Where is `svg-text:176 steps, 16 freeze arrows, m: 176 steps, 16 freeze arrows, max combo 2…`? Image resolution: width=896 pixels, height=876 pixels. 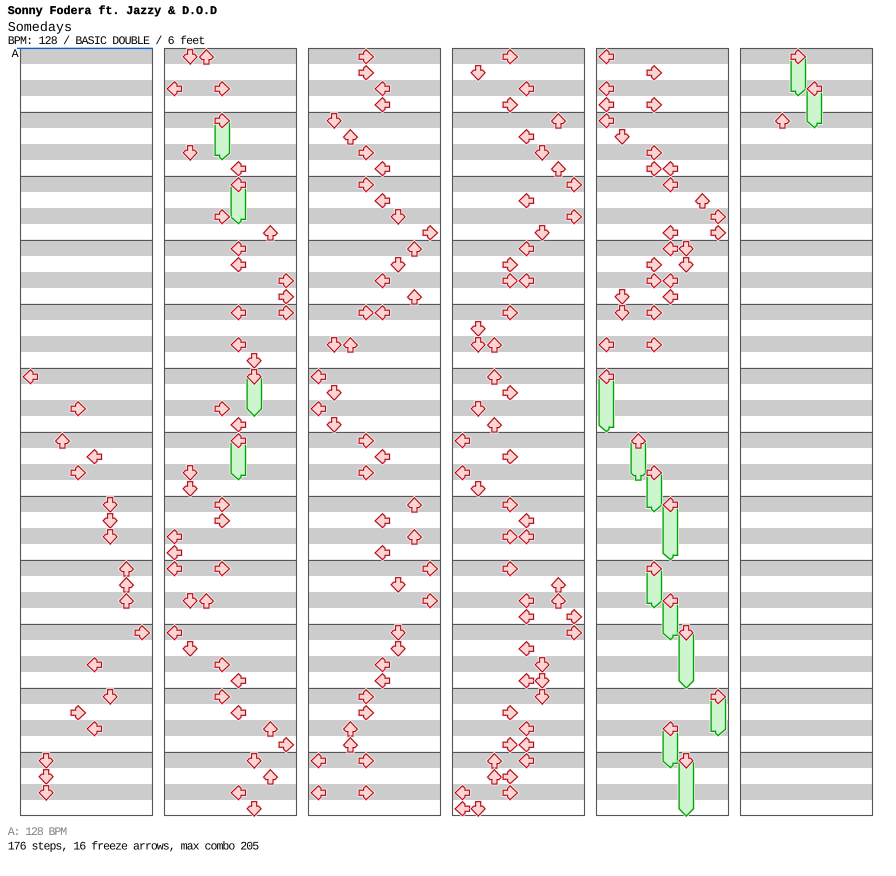 svg-text:176 steps, 16 freeze arrows, m: 176 steps, 16 freeze arrows, max combo 2… is located at coordinates (134, 847).